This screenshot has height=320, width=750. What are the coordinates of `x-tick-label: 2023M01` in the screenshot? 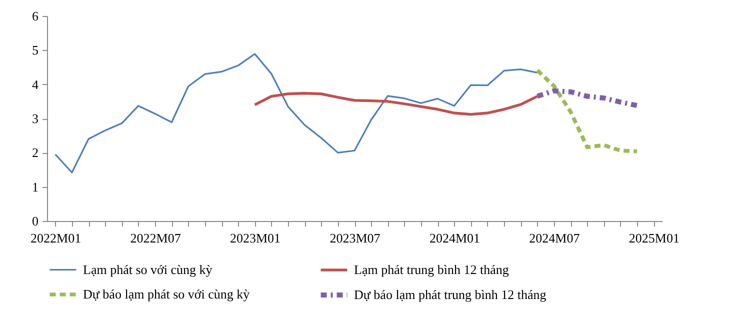 It's located at (255, 238).